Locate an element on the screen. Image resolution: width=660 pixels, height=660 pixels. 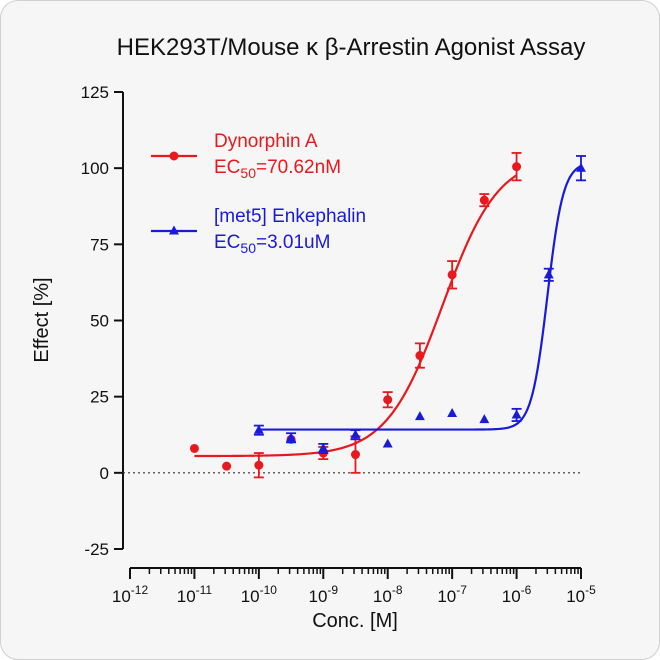
legend-series-name: Dynorphin A is located at coordinates (266, 141).